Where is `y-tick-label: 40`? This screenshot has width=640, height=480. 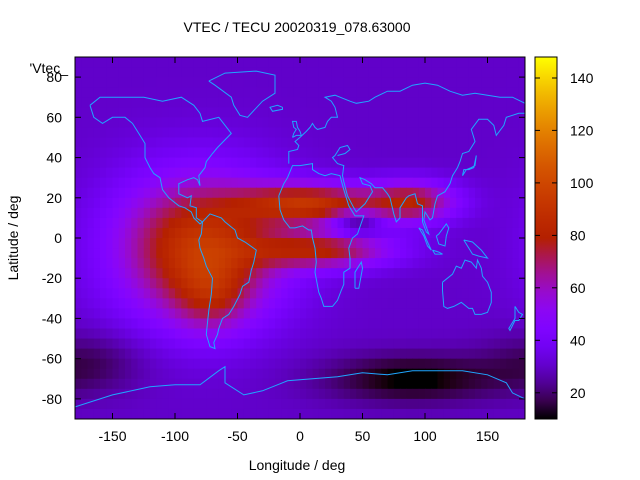 y-tick-label: 40 is located at coordinates (54, 158).